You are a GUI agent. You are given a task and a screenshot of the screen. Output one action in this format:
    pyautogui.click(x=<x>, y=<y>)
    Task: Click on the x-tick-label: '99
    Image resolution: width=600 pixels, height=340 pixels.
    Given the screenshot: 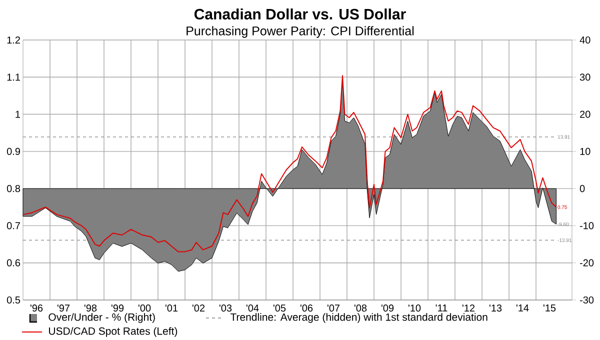 What is the action you would take?
    pyautogui.click(x=117, y=308)
    